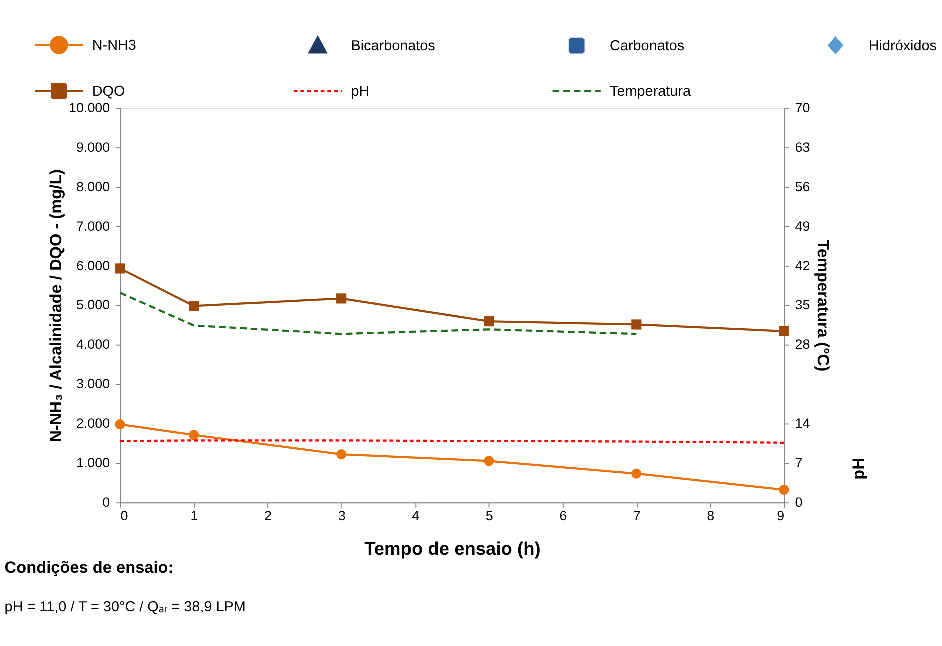 This screenshot has height=646, width=942. What do you see at coordinates (799, 463) in the screenshot?
I see `y2-tick-label: 7` at bounding box center [799, 463].